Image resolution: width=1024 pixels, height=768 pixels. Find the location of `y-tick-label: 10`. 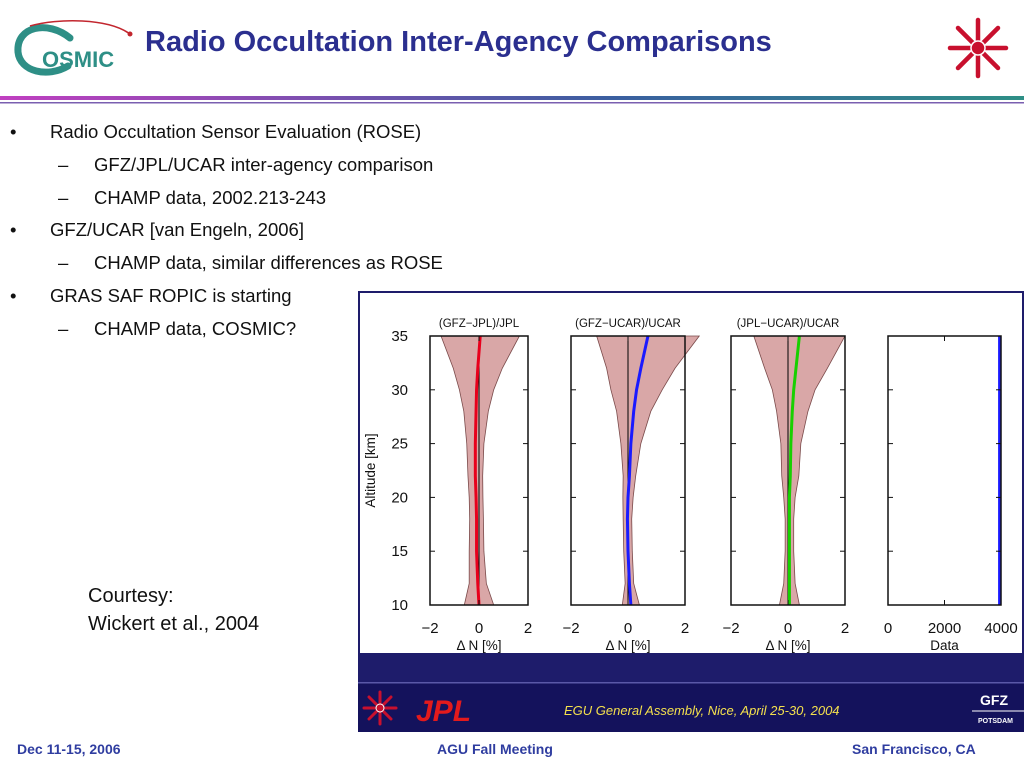

y-tick-label: 10 is located at coordinates (399, 605).